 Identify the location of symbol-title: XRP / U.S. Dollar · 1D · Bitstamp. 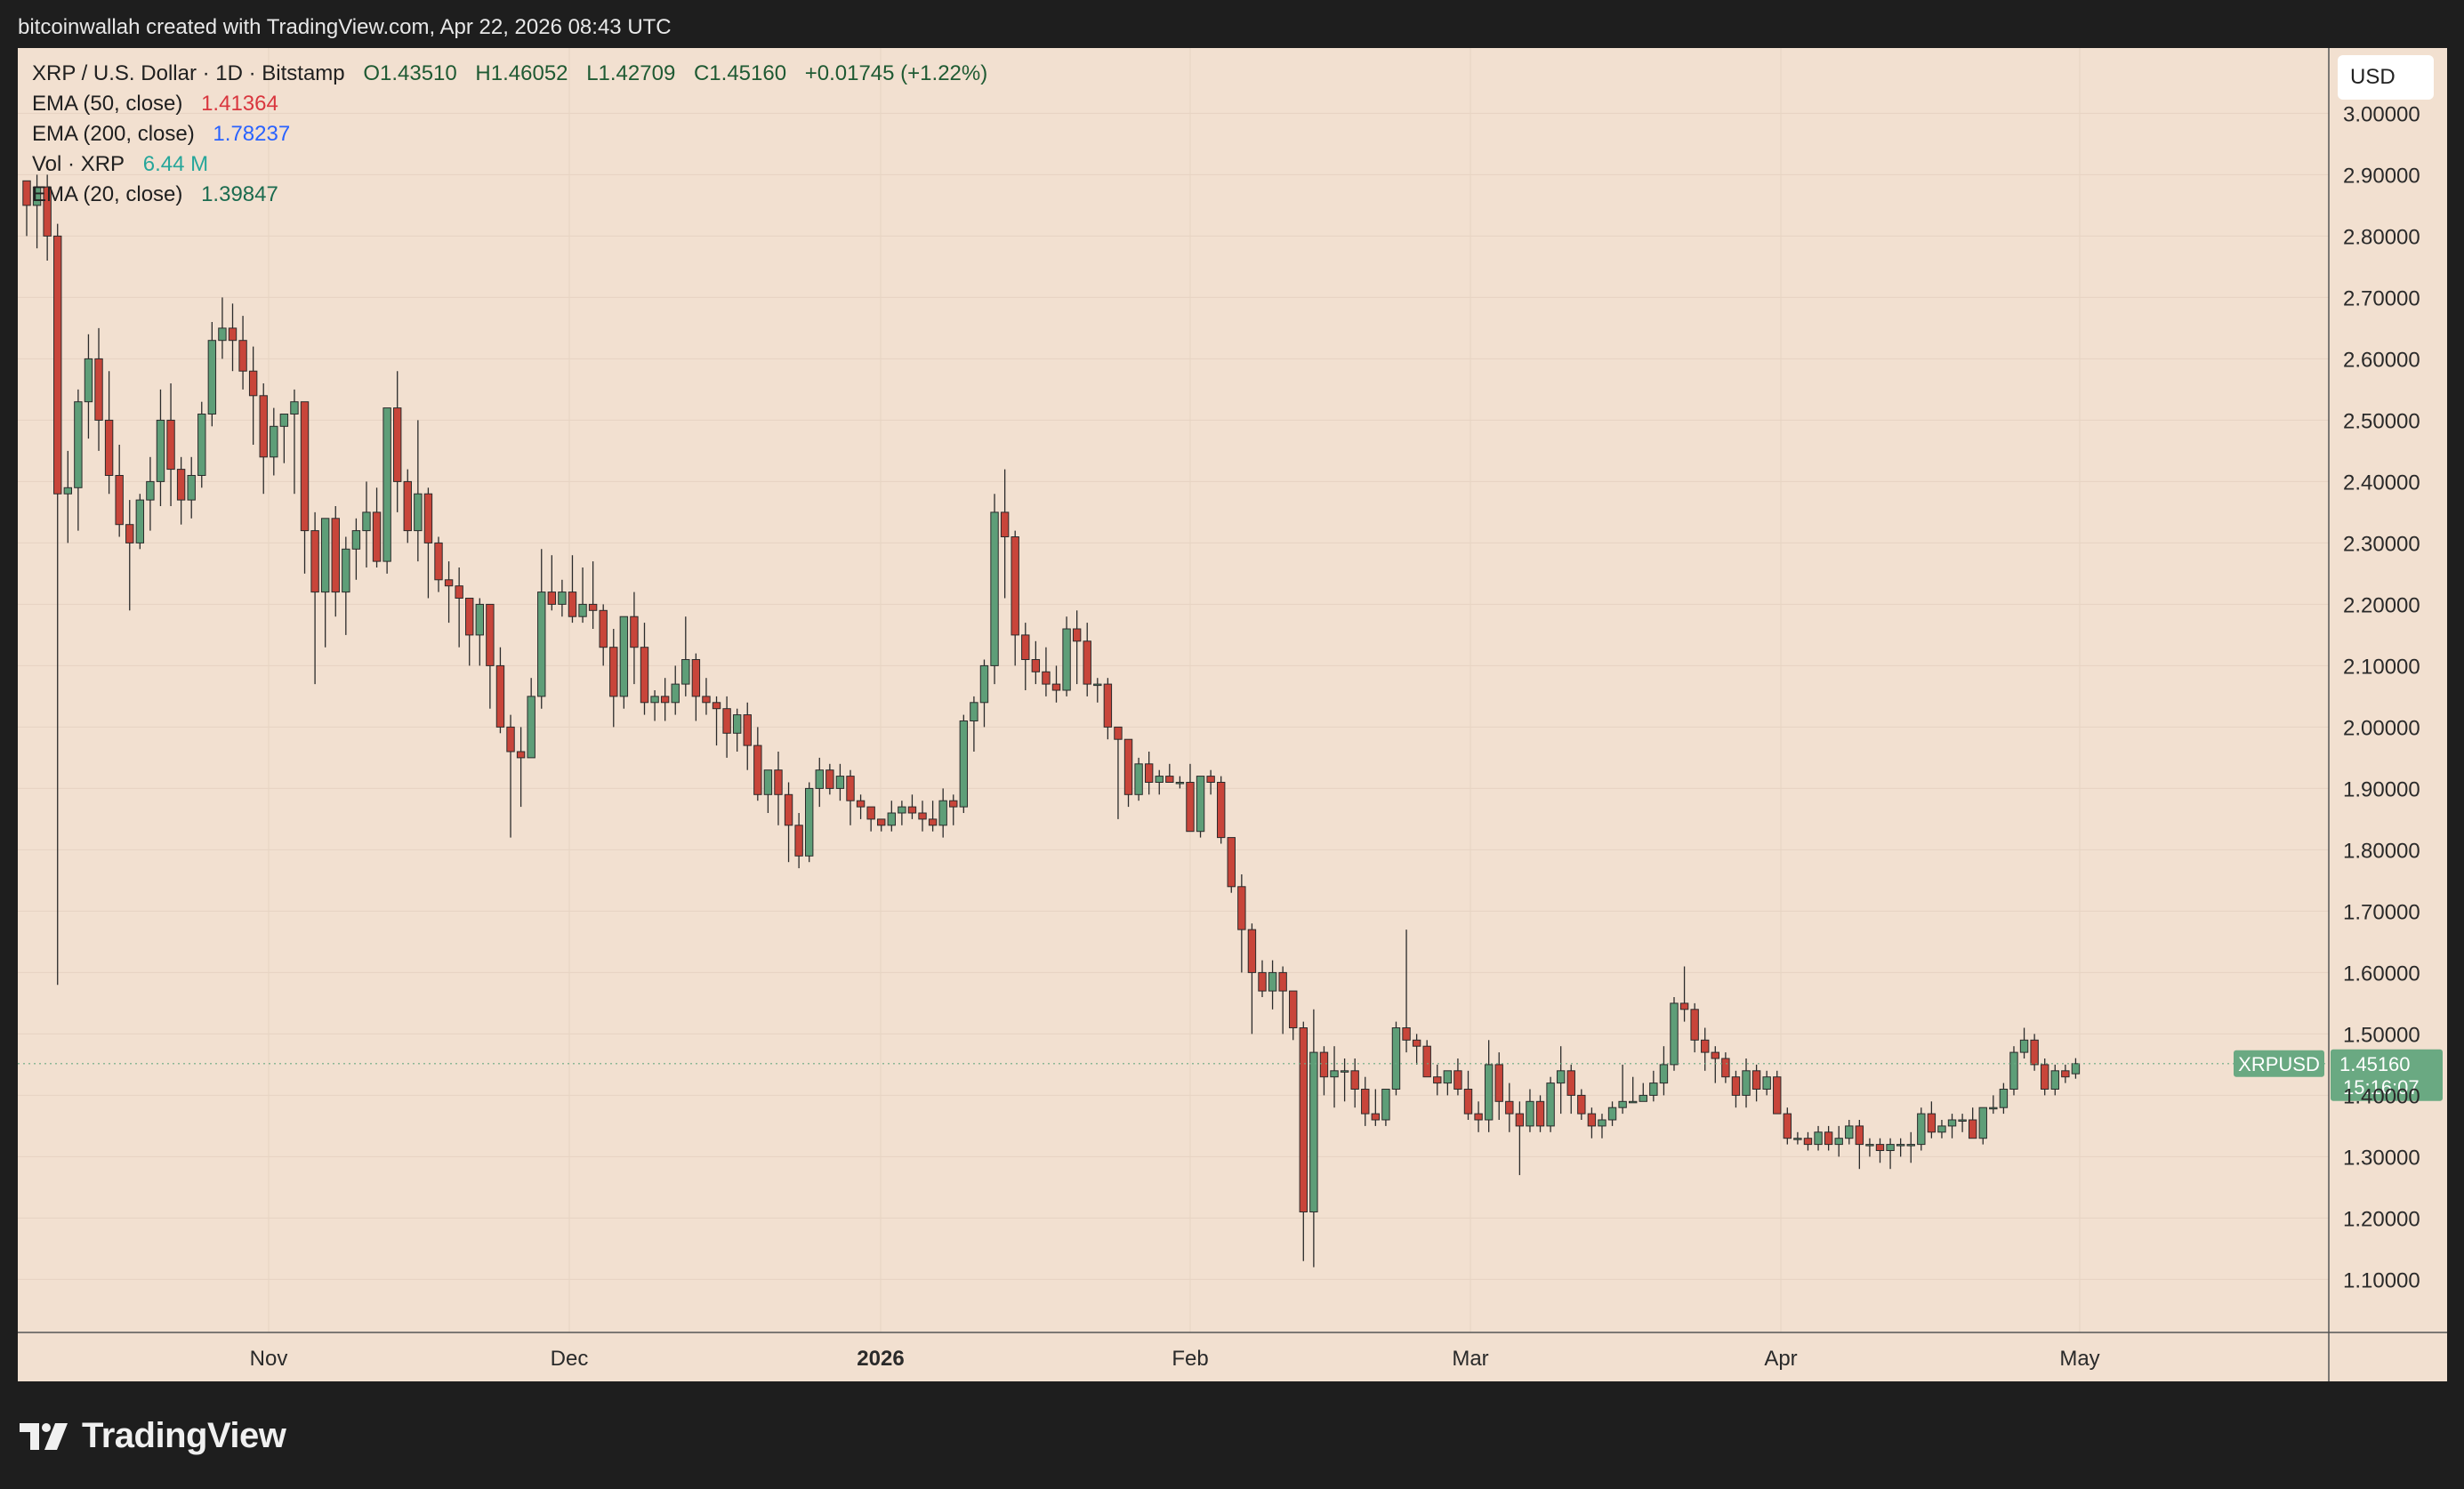
(188, 73).